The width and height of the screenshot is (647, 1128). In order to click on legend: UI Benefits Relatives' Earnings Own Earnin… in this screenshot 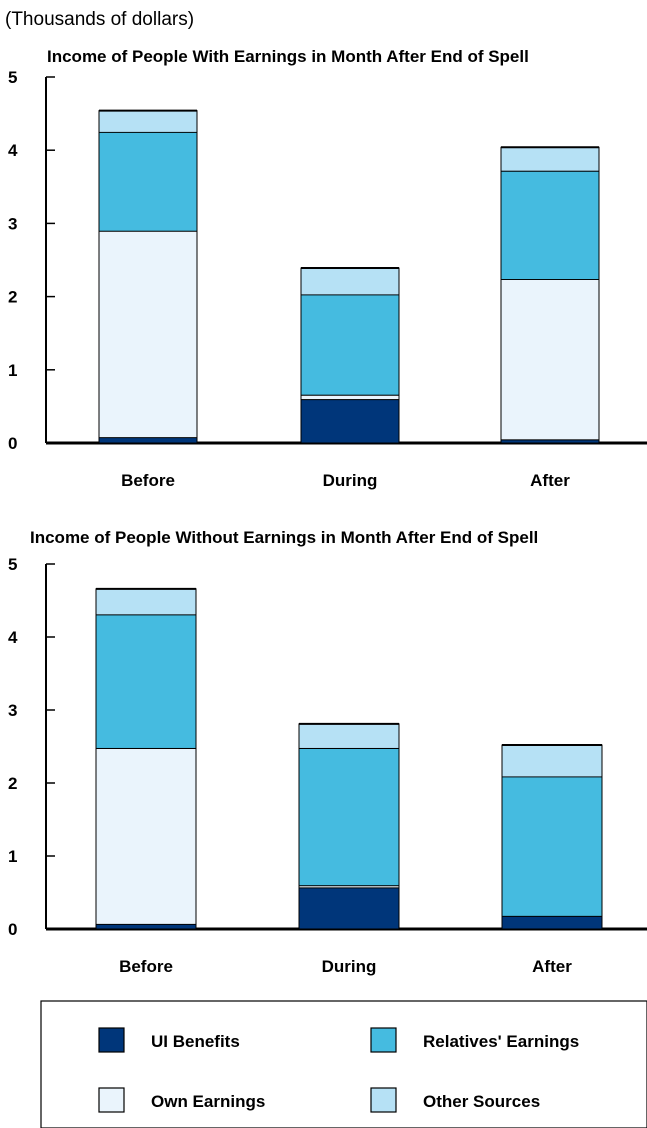, I will do `click(343, 1064)`.